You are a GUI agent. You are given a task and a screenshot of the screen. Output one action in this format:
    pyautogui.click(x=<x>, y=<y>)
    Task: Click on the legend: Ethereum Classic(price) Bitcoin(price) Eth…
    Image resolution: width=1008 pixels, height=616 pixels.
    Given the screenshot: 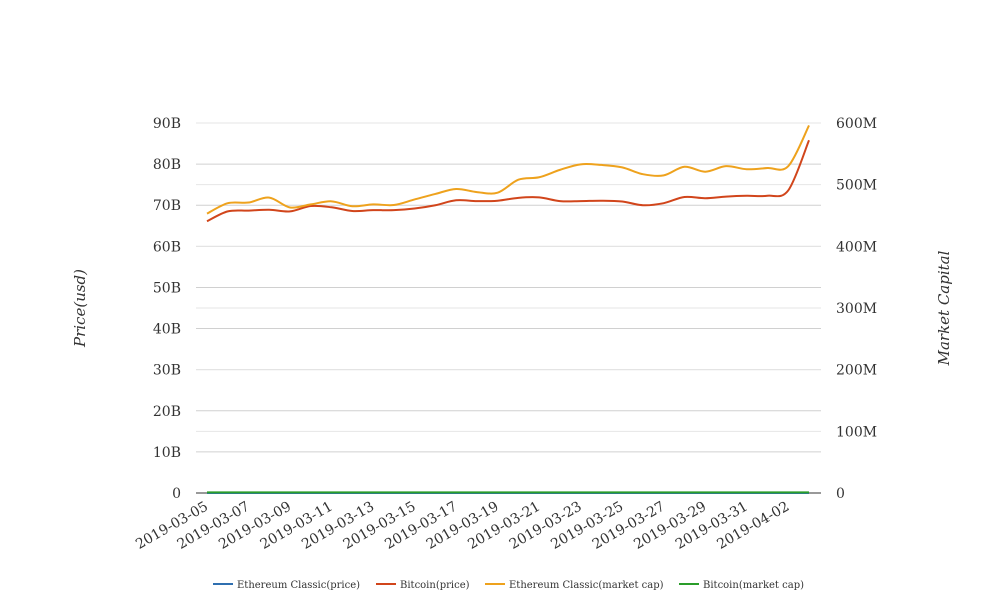 What is the action you would take?
    pyautogui.click(x=508, y=585)
    